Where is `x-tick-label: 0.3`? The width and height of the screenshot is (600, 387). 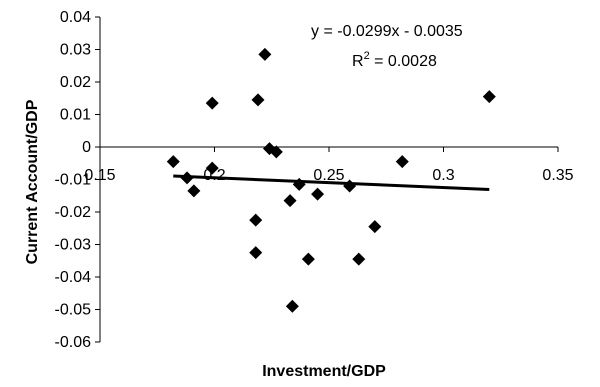
x-tick-label: 0.3 is located at coordinates (443, 175).